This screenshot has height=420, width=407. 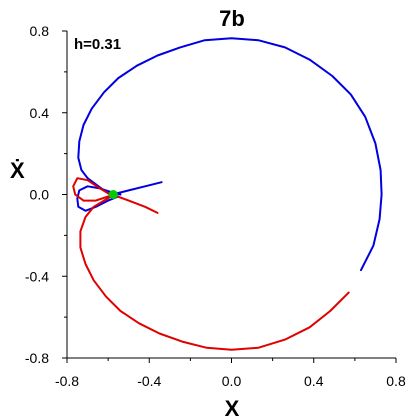 What do you see at coordinates (232, 18) in the screenshot?
I see `chart-title: 7b` at bounding box center [232, 18].